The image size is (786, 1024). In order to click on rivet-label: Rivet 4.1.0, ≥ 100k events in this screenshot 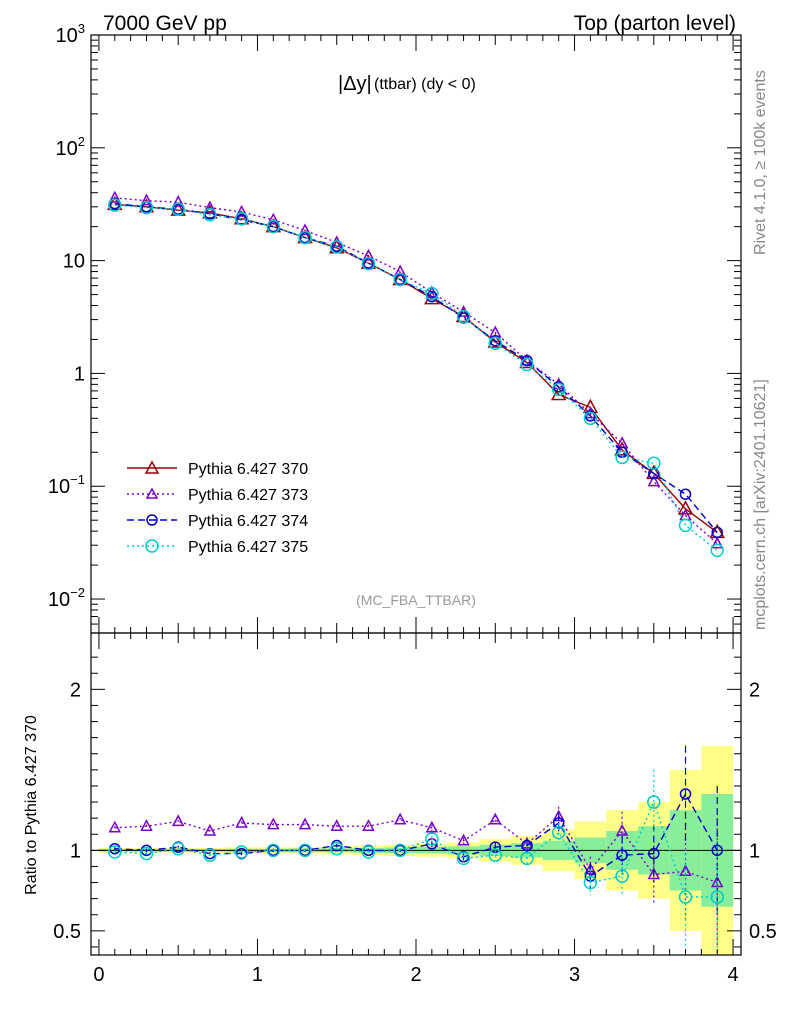, I will do `click(760, 162)`.